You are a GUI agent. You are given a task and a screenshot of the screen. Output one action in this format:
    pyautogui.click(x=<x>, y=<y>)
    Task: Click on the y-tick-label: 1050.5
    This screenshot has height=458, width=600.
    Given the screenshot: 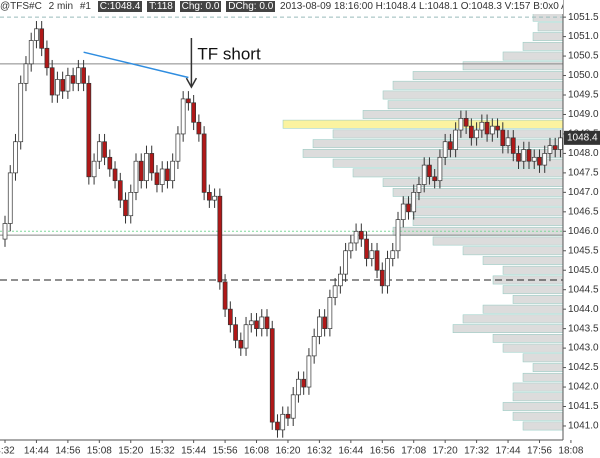 What is the action you would take?
    pyautogui.click(x=583, y=56)
    